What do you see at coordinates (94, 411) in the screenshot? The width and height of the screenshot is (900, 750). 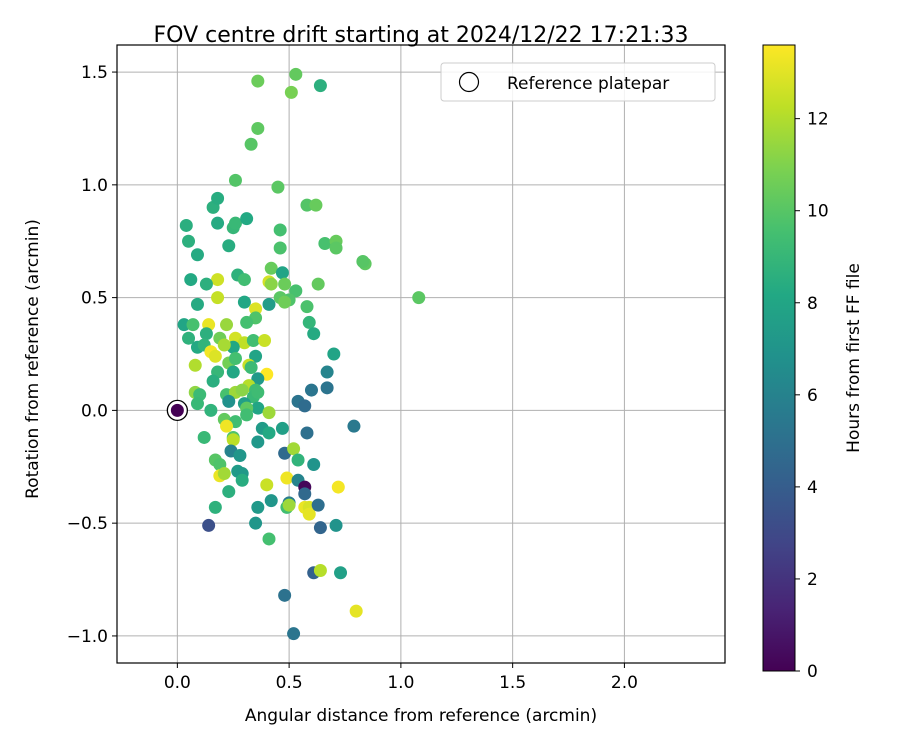 I see `y-tick-label: 0.0` at bounding box center [94, 411].